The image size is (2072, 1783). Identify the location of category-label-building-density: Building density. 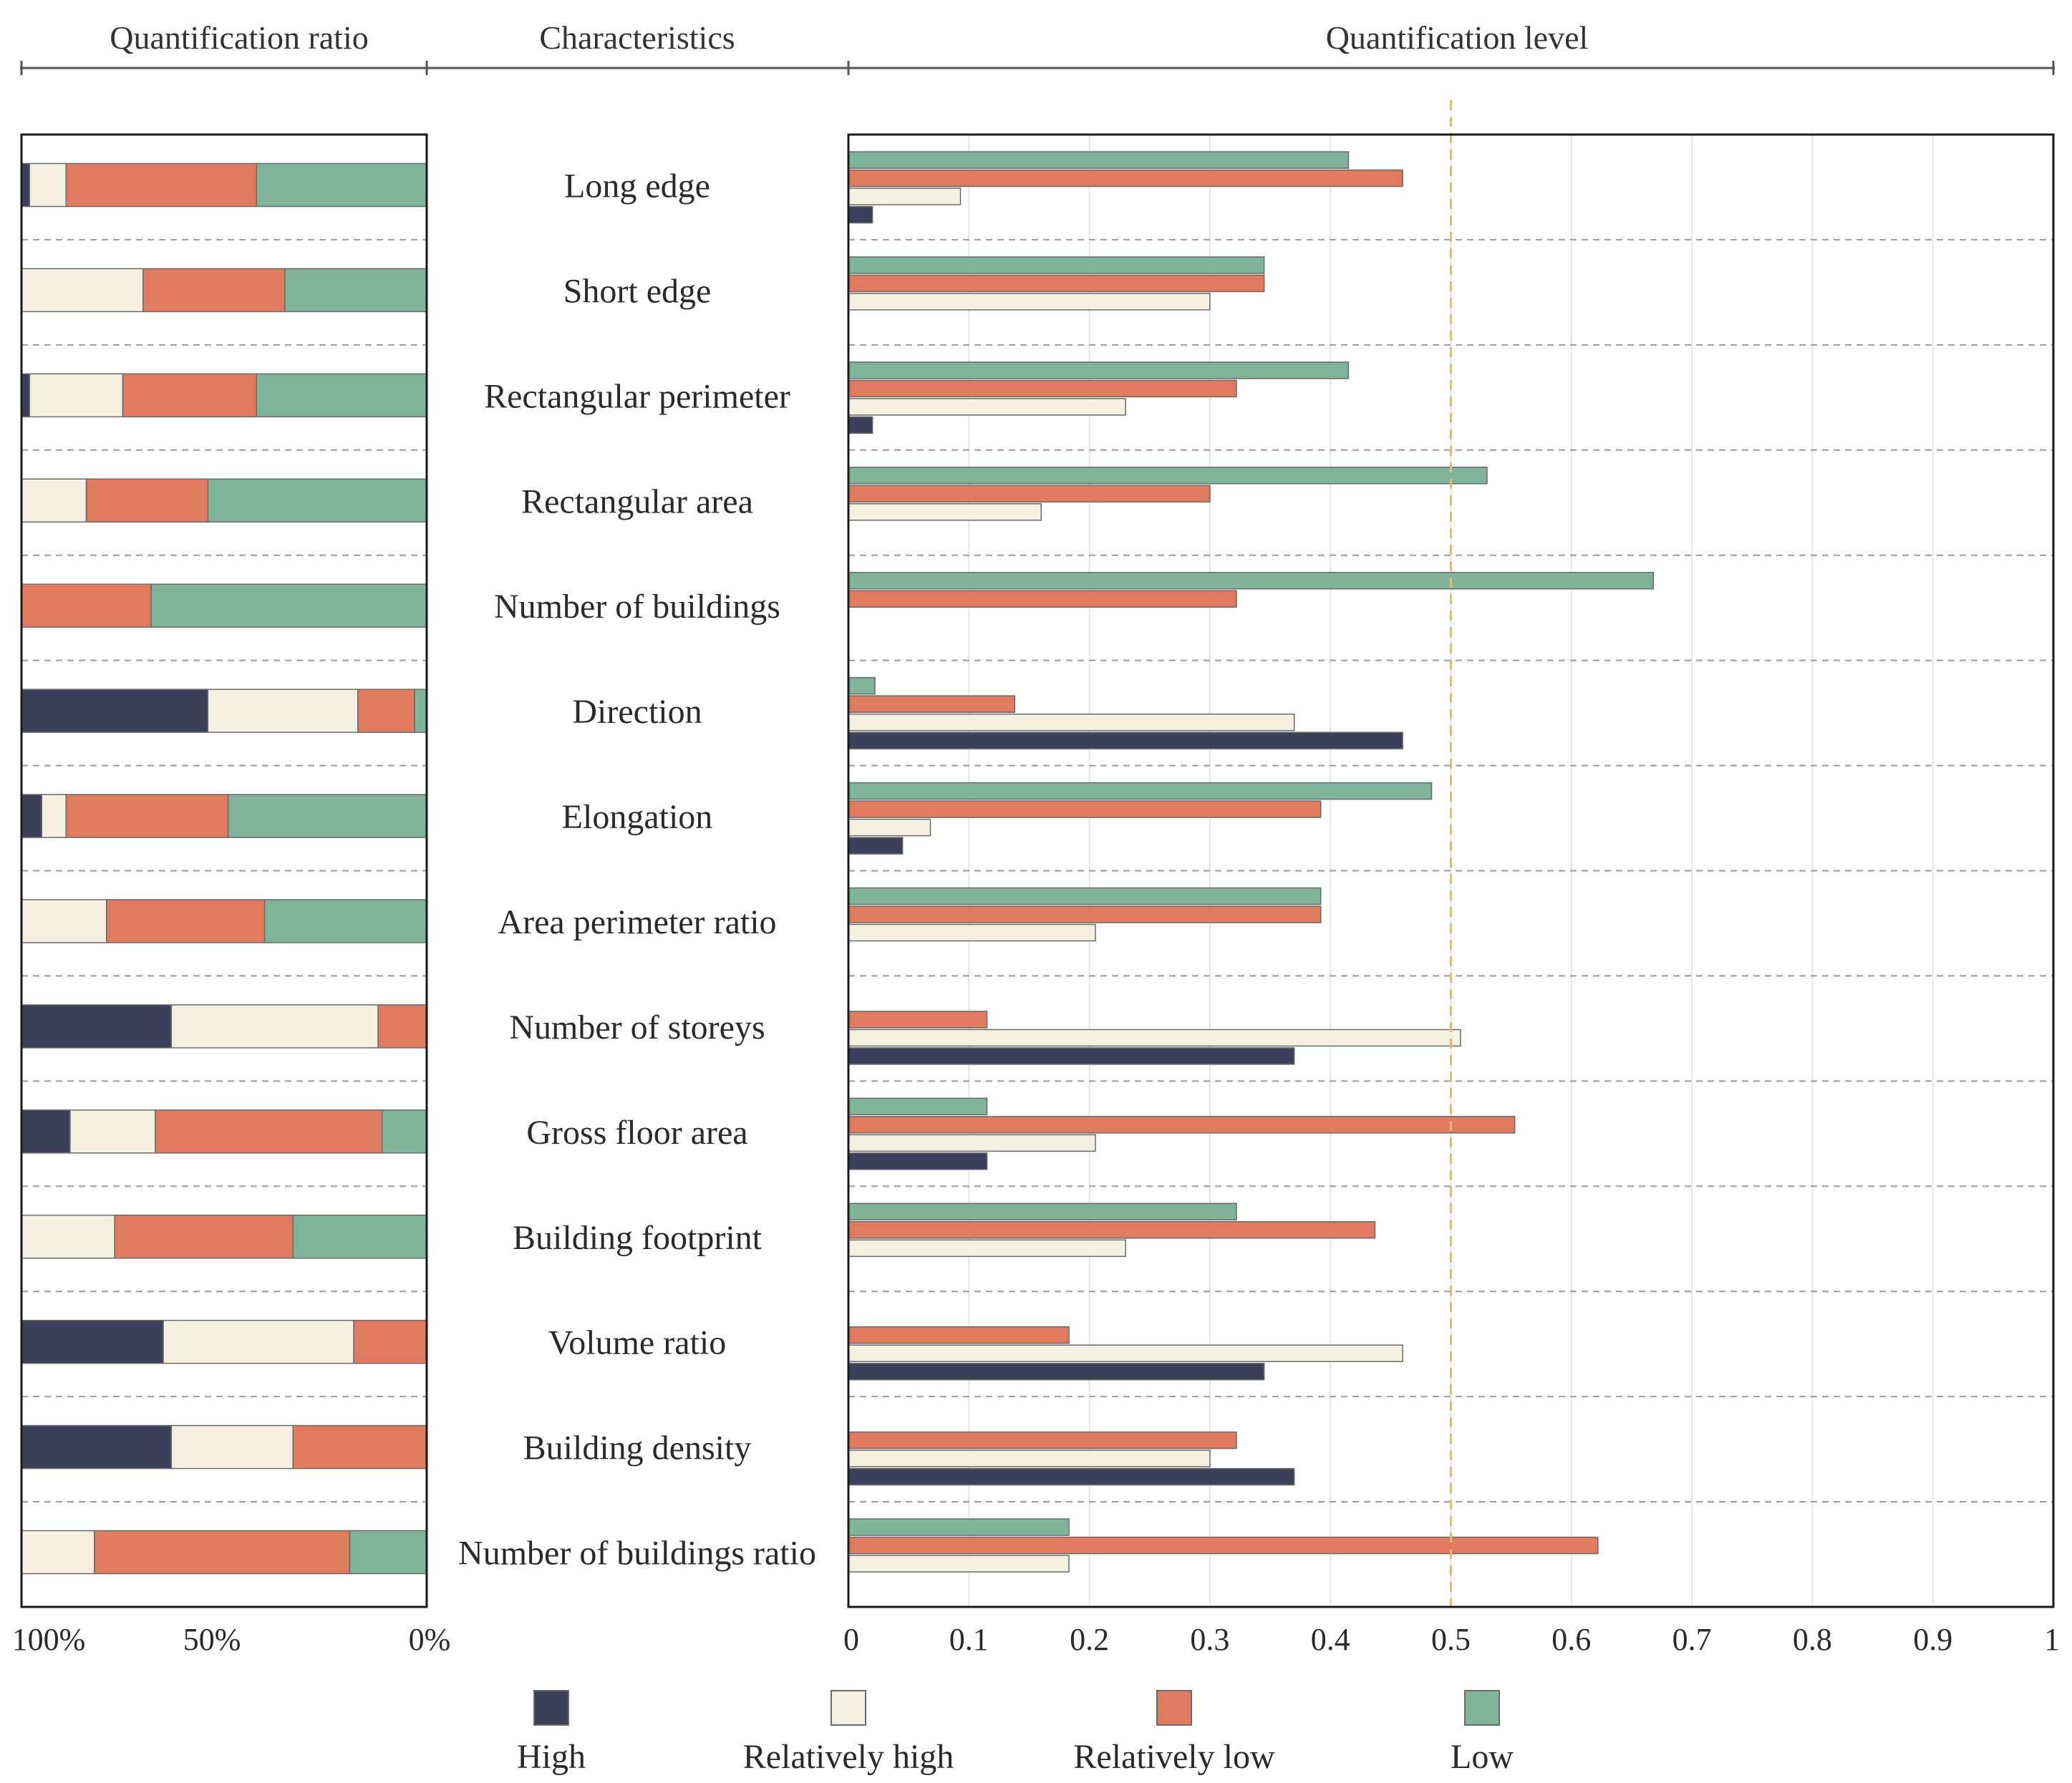
(637, 1448).